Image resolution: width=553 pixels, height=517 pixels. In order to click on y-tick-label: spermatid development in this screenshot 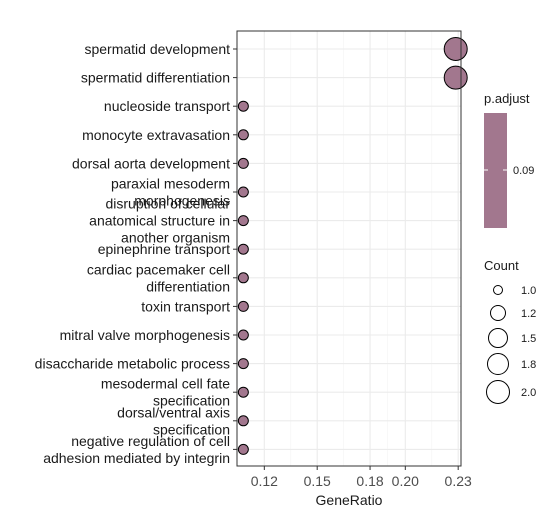, I will do `click(157, 49)`.